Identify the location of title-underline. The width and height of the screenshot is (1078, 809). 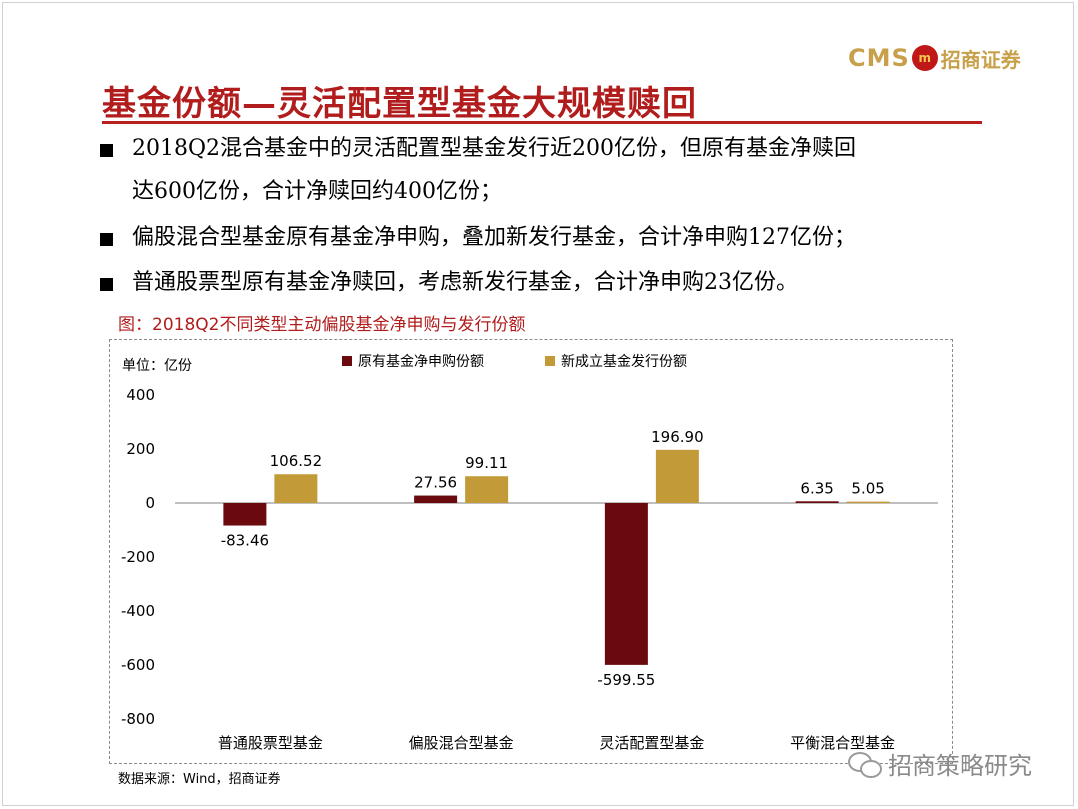
(542, 122).